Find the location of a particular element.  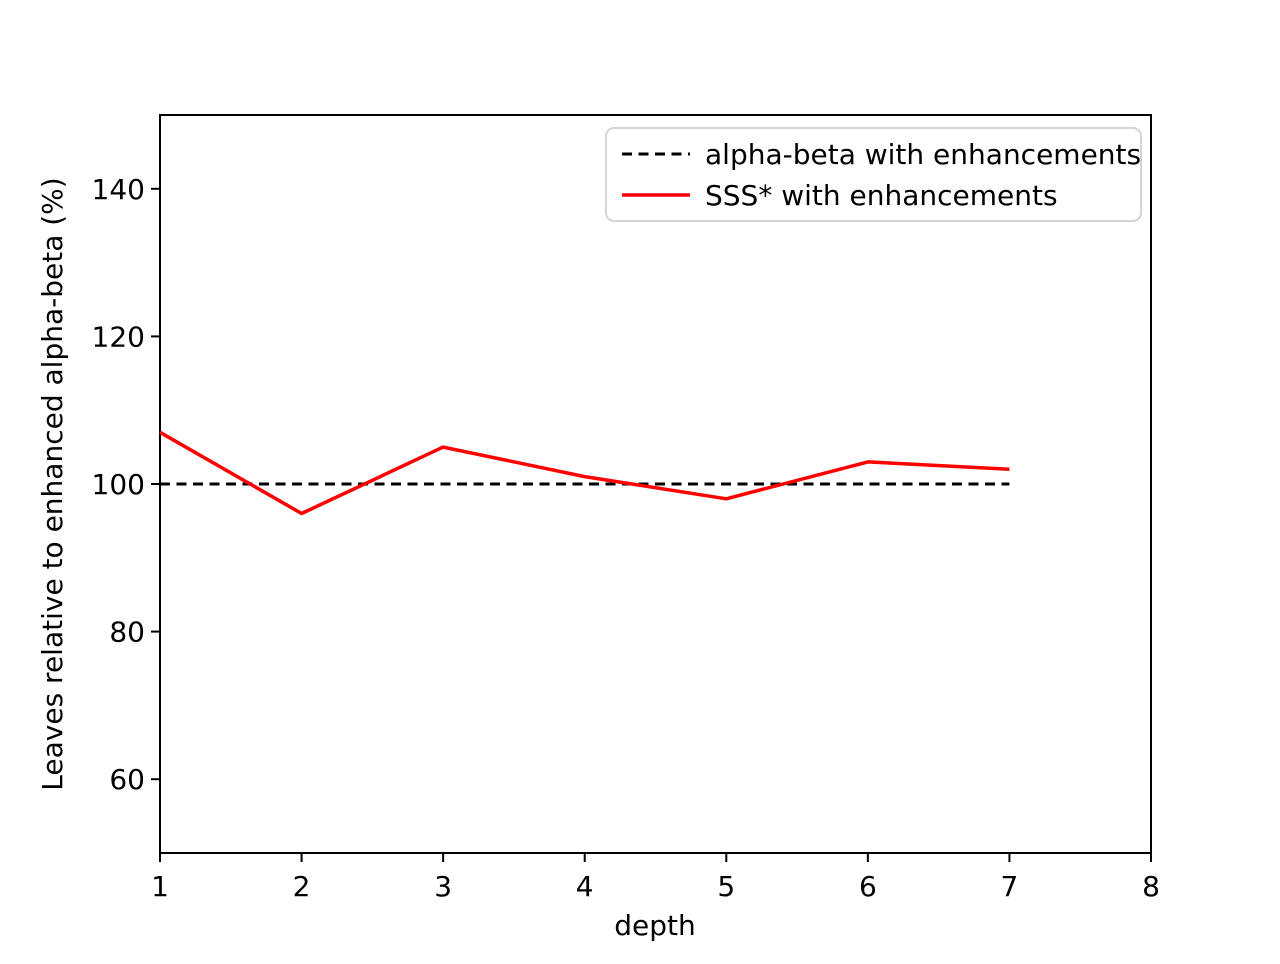

x-tick-label: 5 is located at coordinates (726, 886).